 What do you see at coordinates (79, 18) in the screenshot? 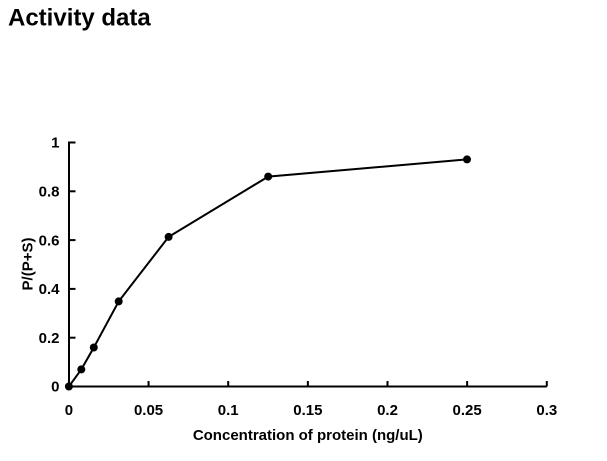
I see `svg-text: Activity data` at bounding box center [79, 18].